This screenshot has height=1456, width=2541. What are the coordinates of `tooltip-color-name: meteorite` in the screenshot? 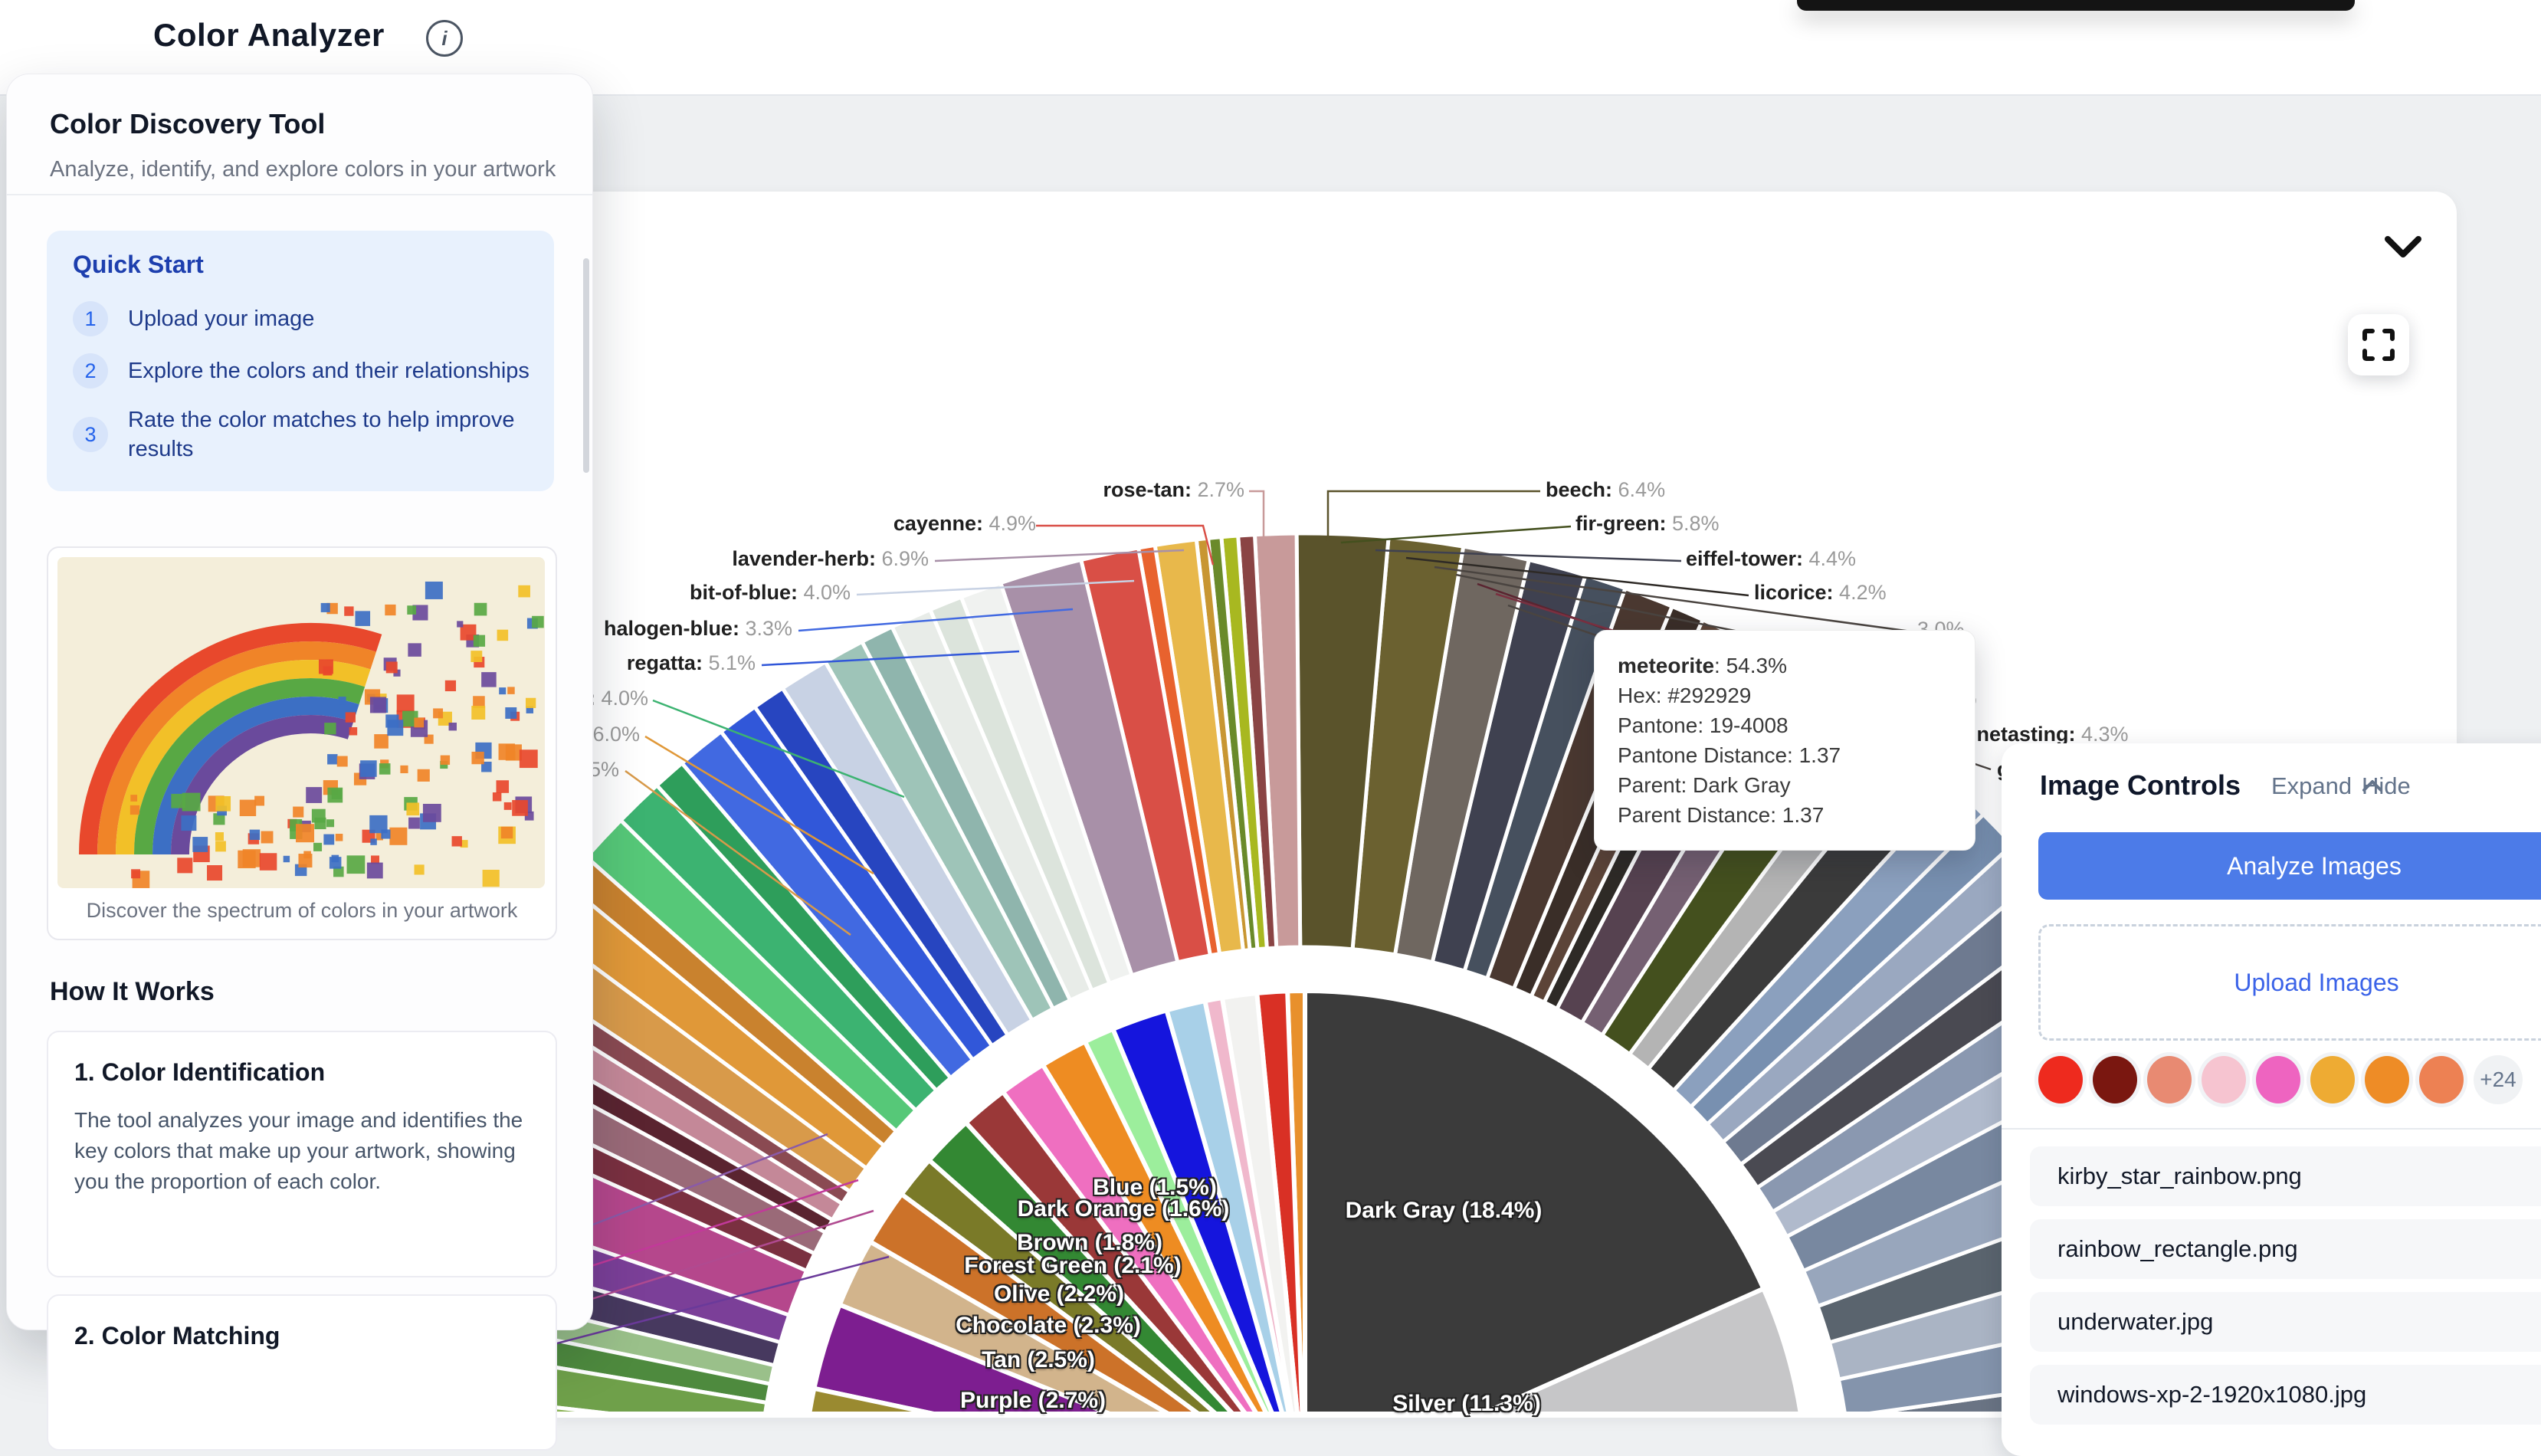 It's located at (1666, 665).